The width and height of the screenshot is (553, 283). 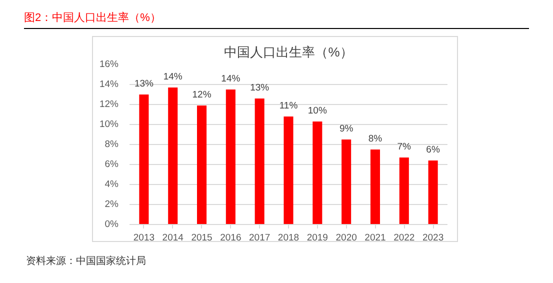 I want to click on data-label: 12%, so click(x=202, y=95).